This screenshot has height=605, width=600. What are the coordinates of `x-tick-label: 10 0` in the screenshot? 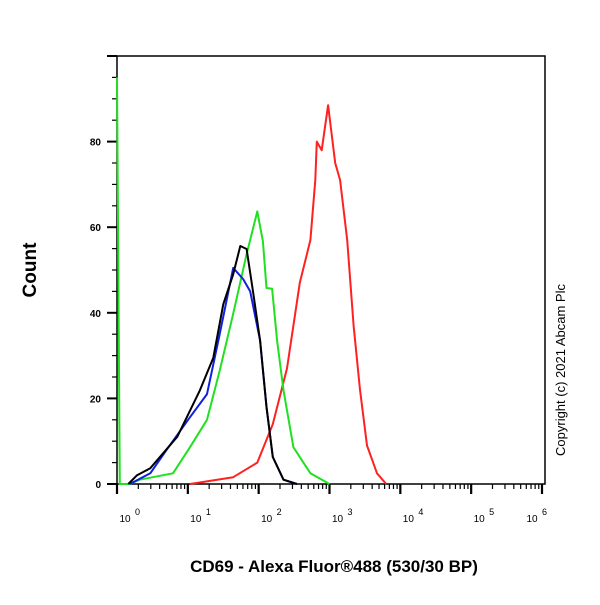 It's located at (129, 516).